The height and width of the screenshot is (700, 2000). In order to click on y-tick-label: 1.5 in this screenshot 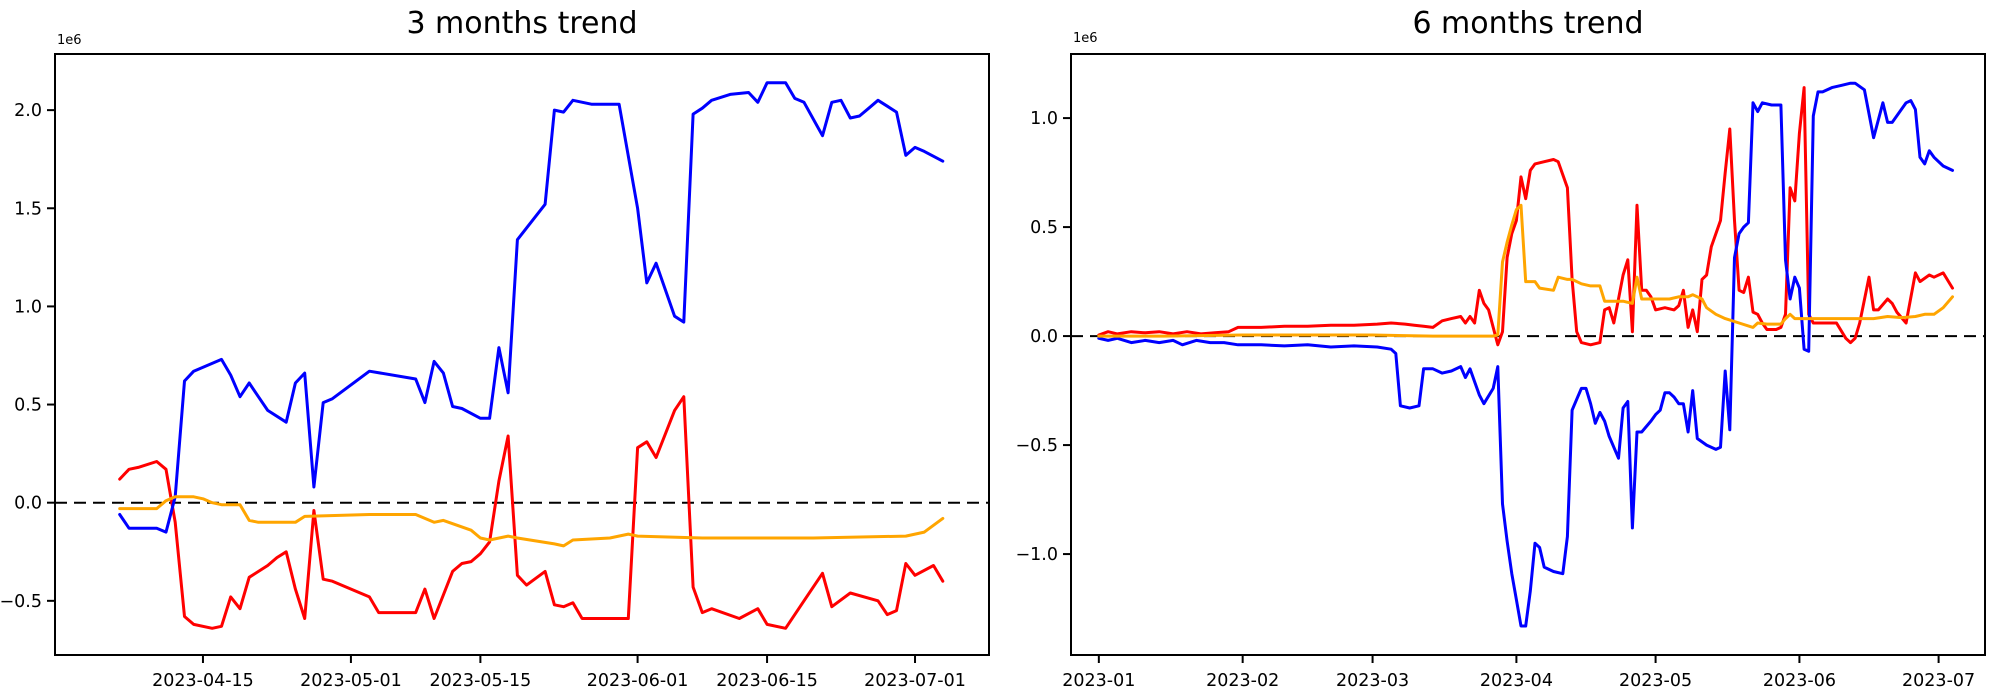, I will do `click(28, 209)`.